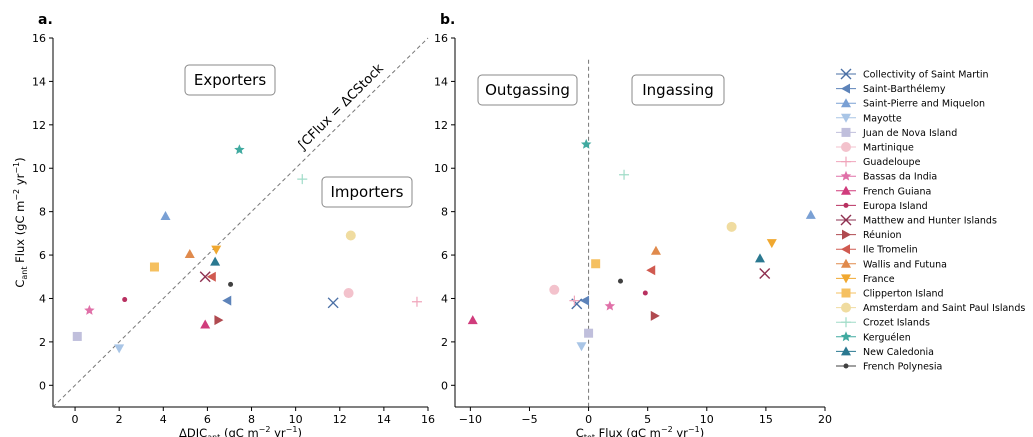 The height and width of the screenshot is (437, 1033). I want to click on legend-label: French Guiana, so click(897, 191).